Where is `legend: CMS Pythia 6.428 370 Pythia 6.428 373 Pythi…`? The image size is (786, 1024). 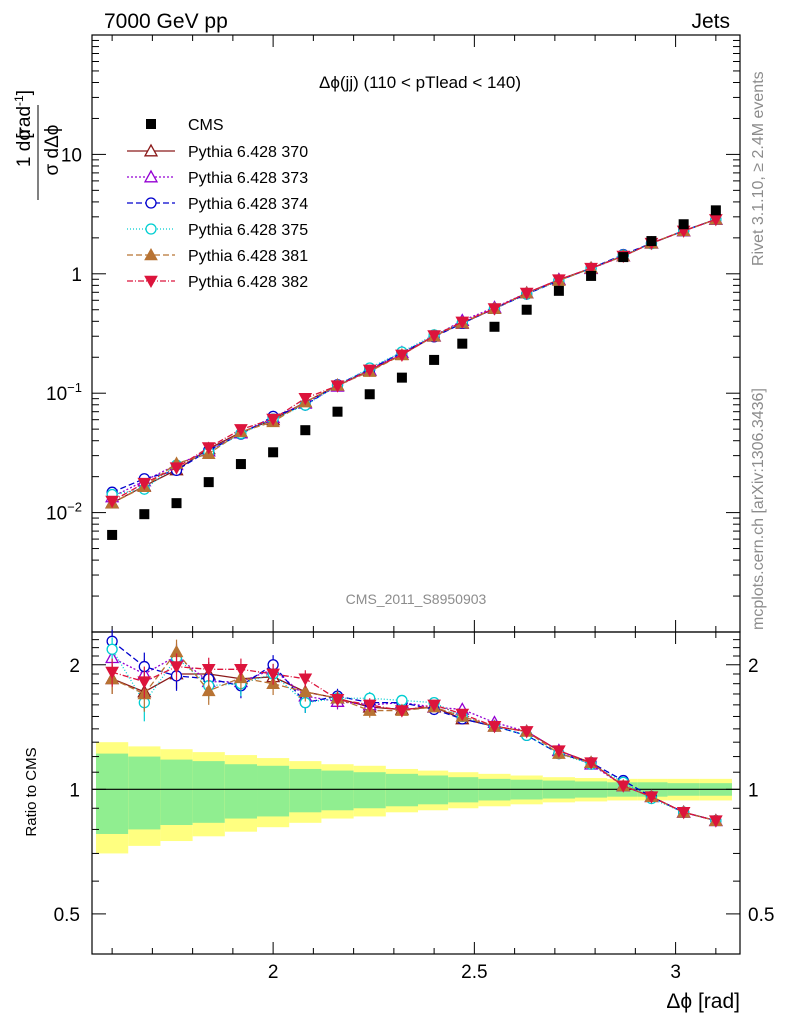
legend: CMS Pythia 6.428 370 Pythia 6.428 373 Pythi… is located at coordinates (217, 204).